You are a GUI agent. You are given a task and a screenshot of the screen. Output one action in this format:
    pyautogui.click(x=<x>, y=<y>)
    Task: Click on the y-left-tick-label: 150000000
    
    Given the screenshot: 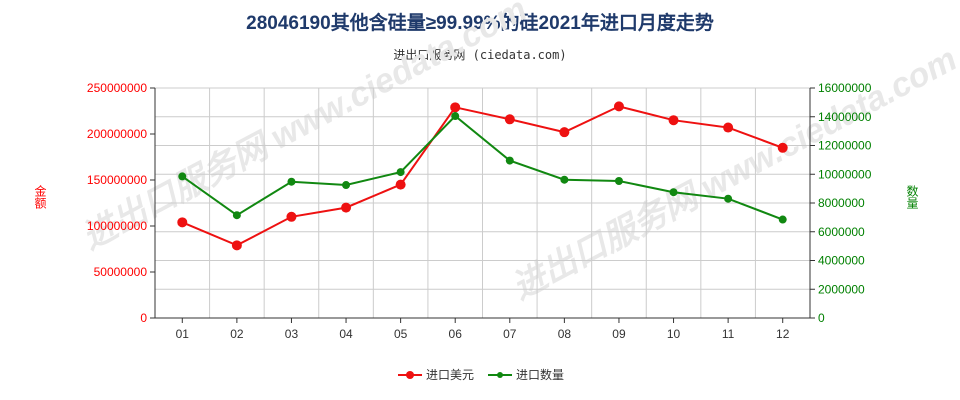 What is the action you would take?
    pyautogui.click(x=117, y=180)
    